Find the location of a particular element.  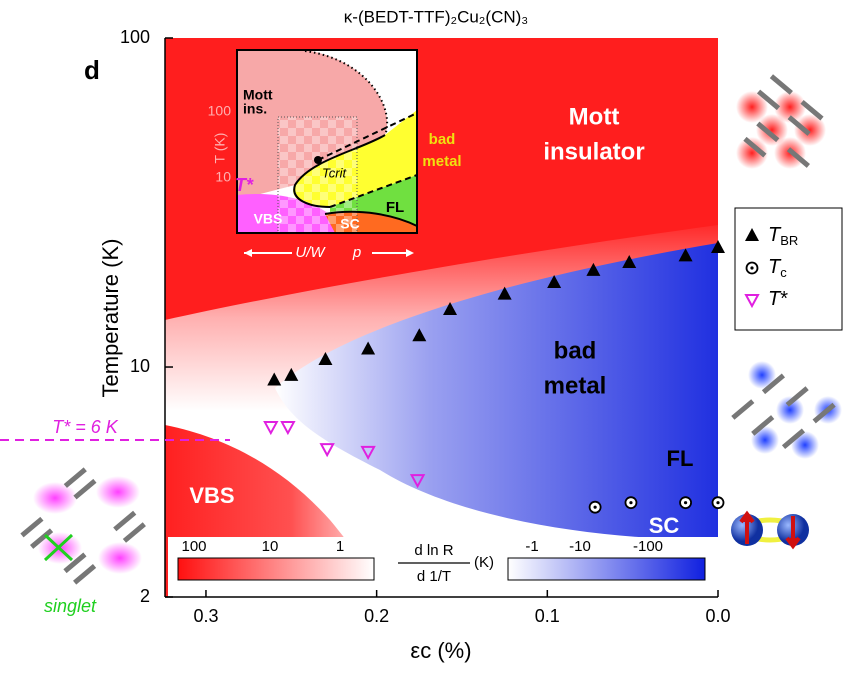

annotation: singlet is located at coordinates (70, 606).